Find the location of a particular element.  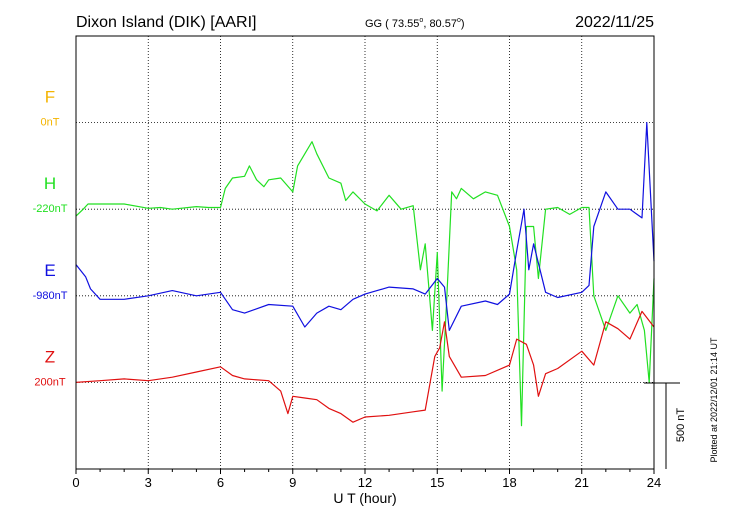

channel-name: Z is located at coordinates (50, 356).